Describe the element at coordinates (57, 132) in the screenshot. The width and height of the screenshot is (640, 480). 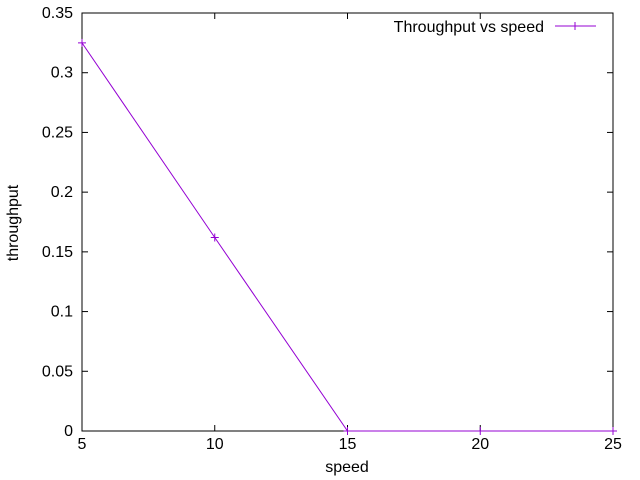
I see `y-tick-label: 0.25` at that location.